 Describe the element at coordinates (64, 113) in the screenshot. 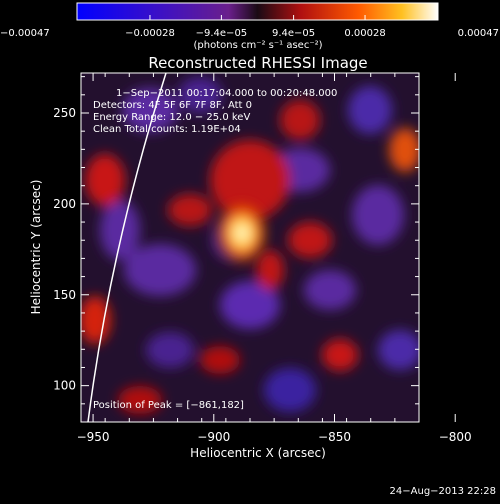

I see `y-tick-label: 250` at that location.